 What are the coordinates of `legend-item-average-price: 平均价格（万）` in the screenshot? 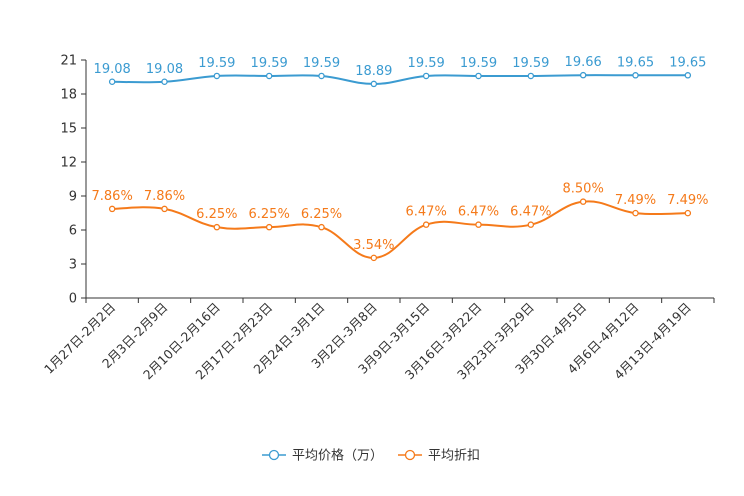 It's located at (322, 456).